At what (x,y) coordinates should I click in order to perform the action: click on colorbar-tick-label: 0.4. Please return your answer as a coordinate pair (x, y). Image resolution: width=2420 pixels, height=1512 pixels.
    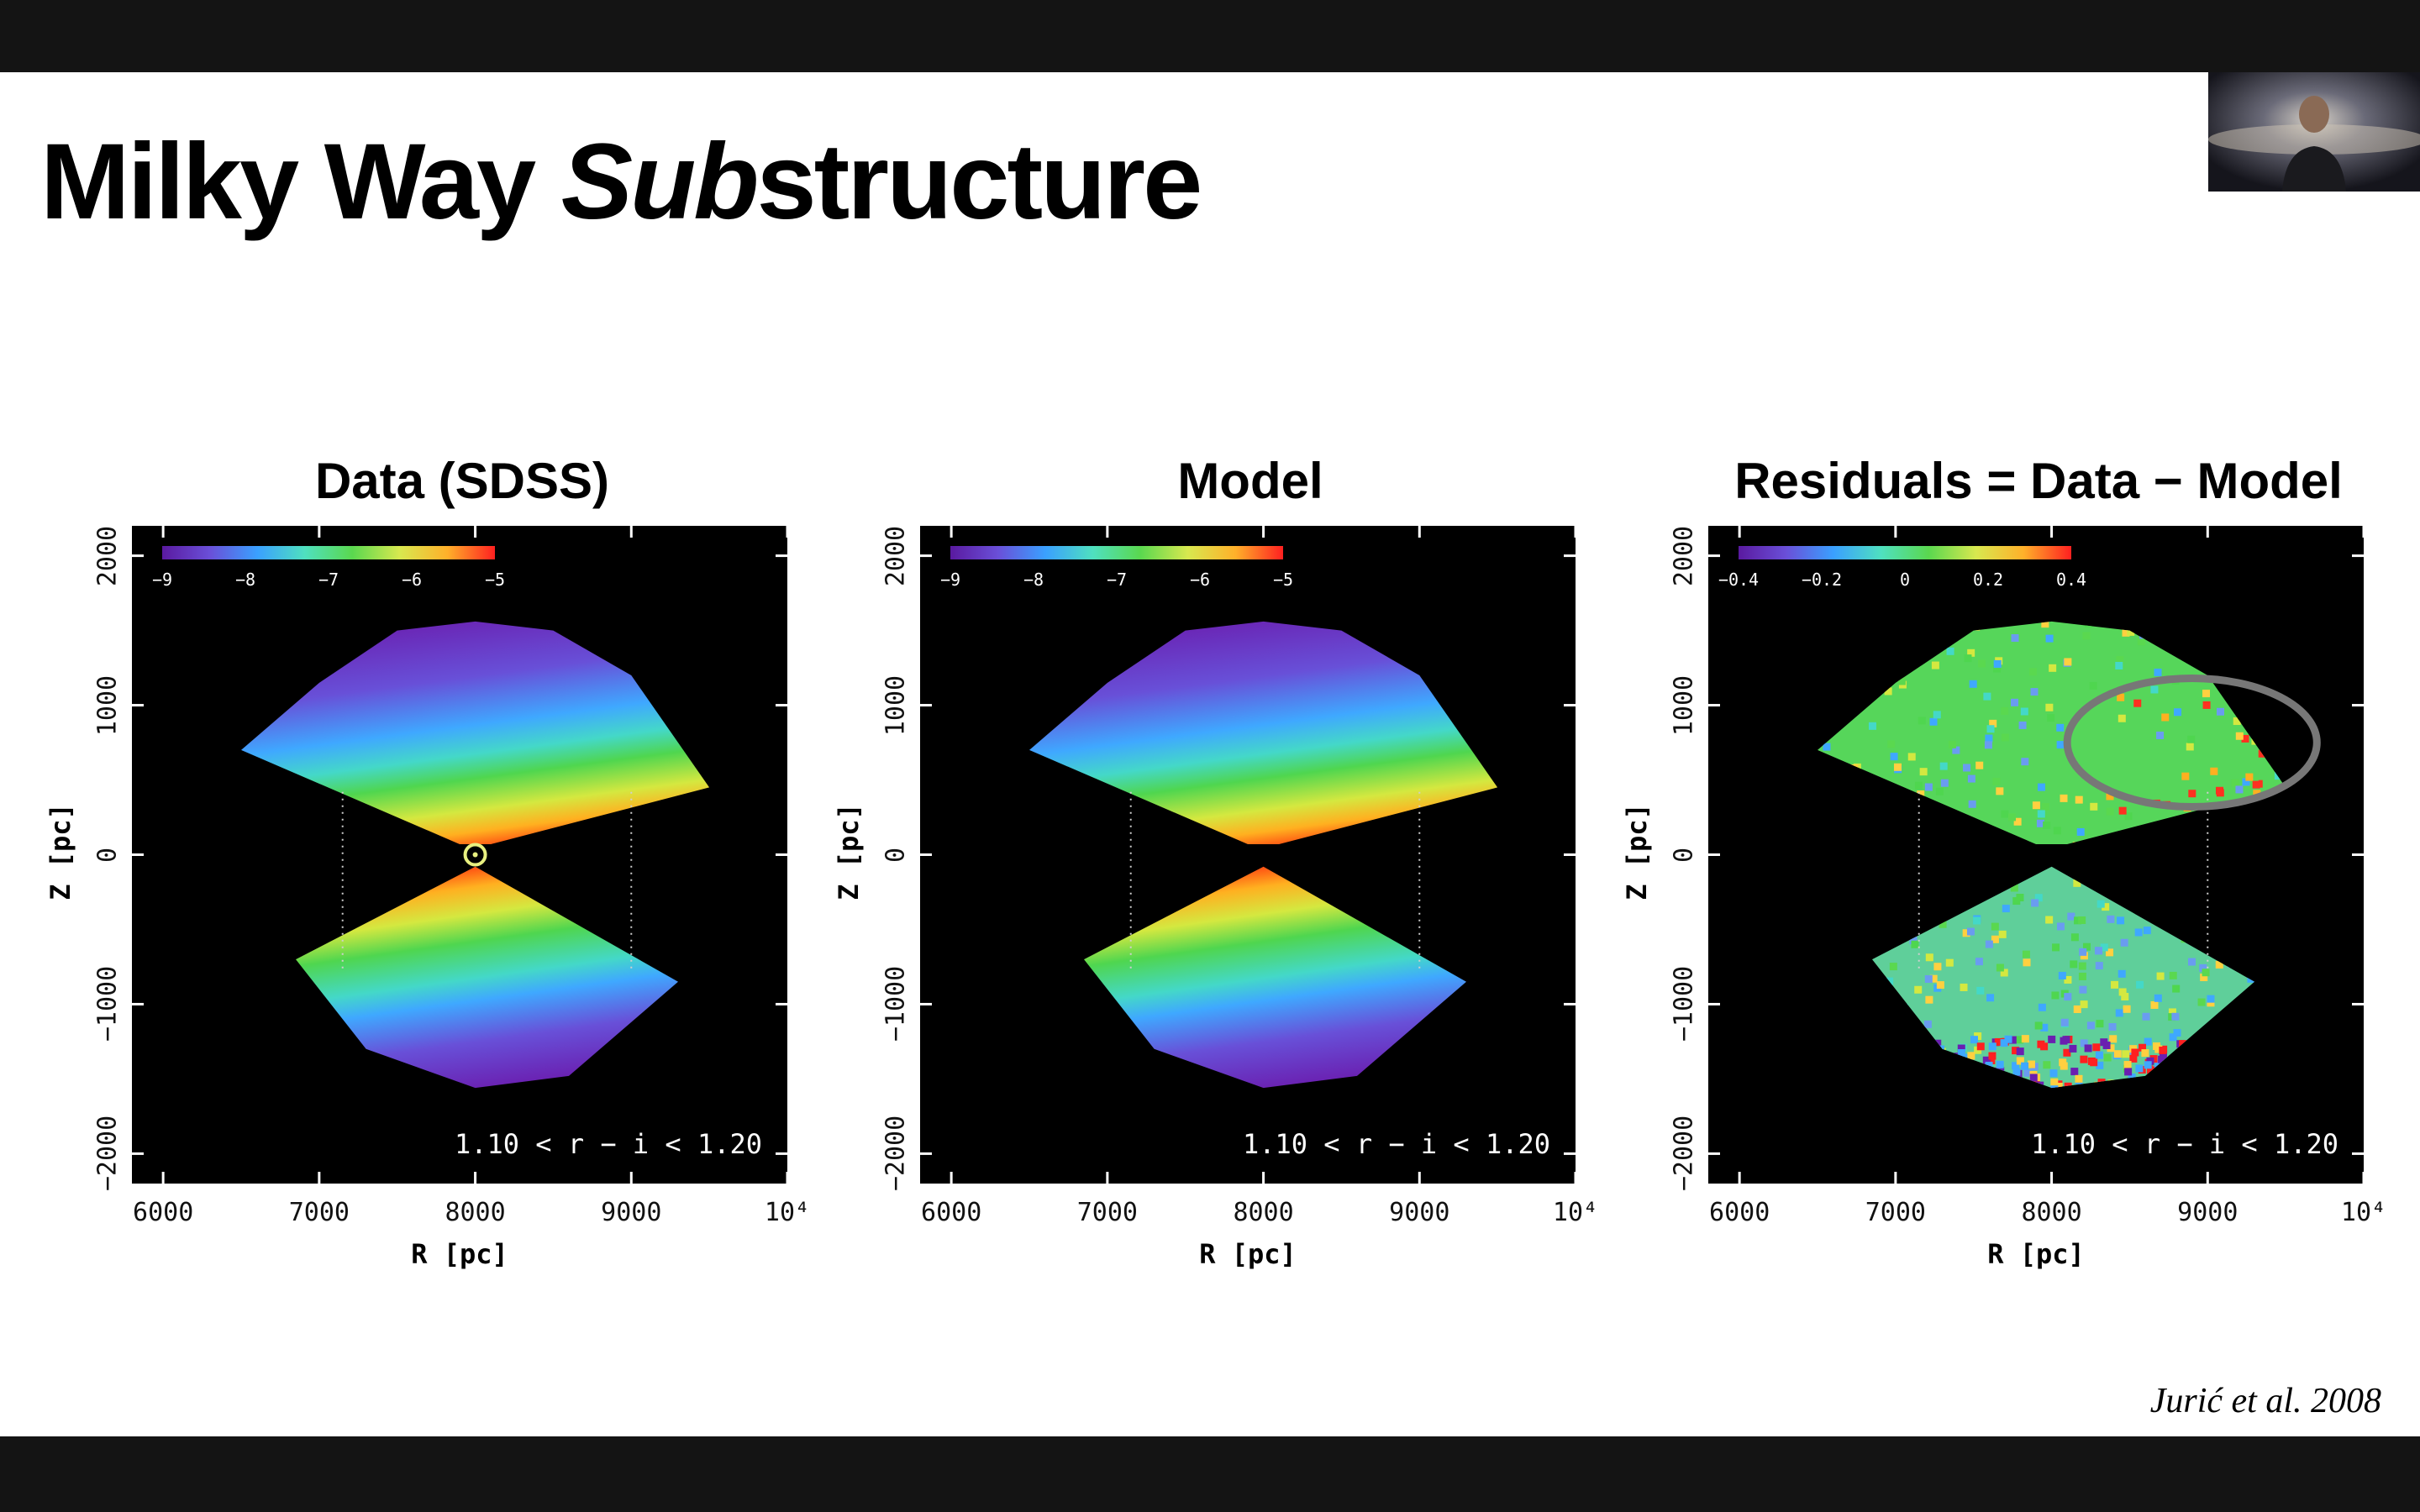
    Looking at the image, I should click on (2071, 580).